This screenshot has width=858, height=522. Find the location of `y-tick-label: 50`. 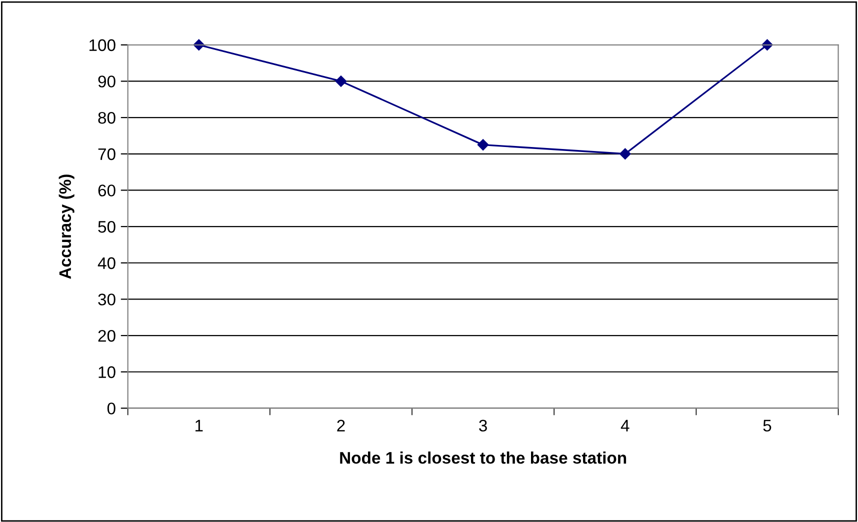

y-tick-label: 50 is located at coordinates (107, 226).